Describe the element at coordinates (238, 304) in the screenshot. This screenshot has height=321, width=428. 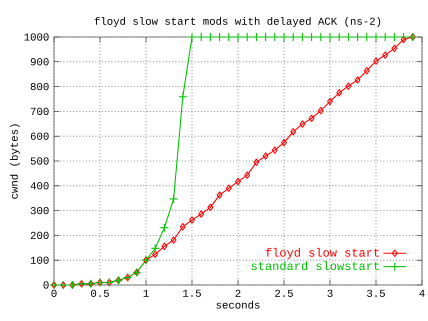
I see `x-axis-title: seconds` at that location.